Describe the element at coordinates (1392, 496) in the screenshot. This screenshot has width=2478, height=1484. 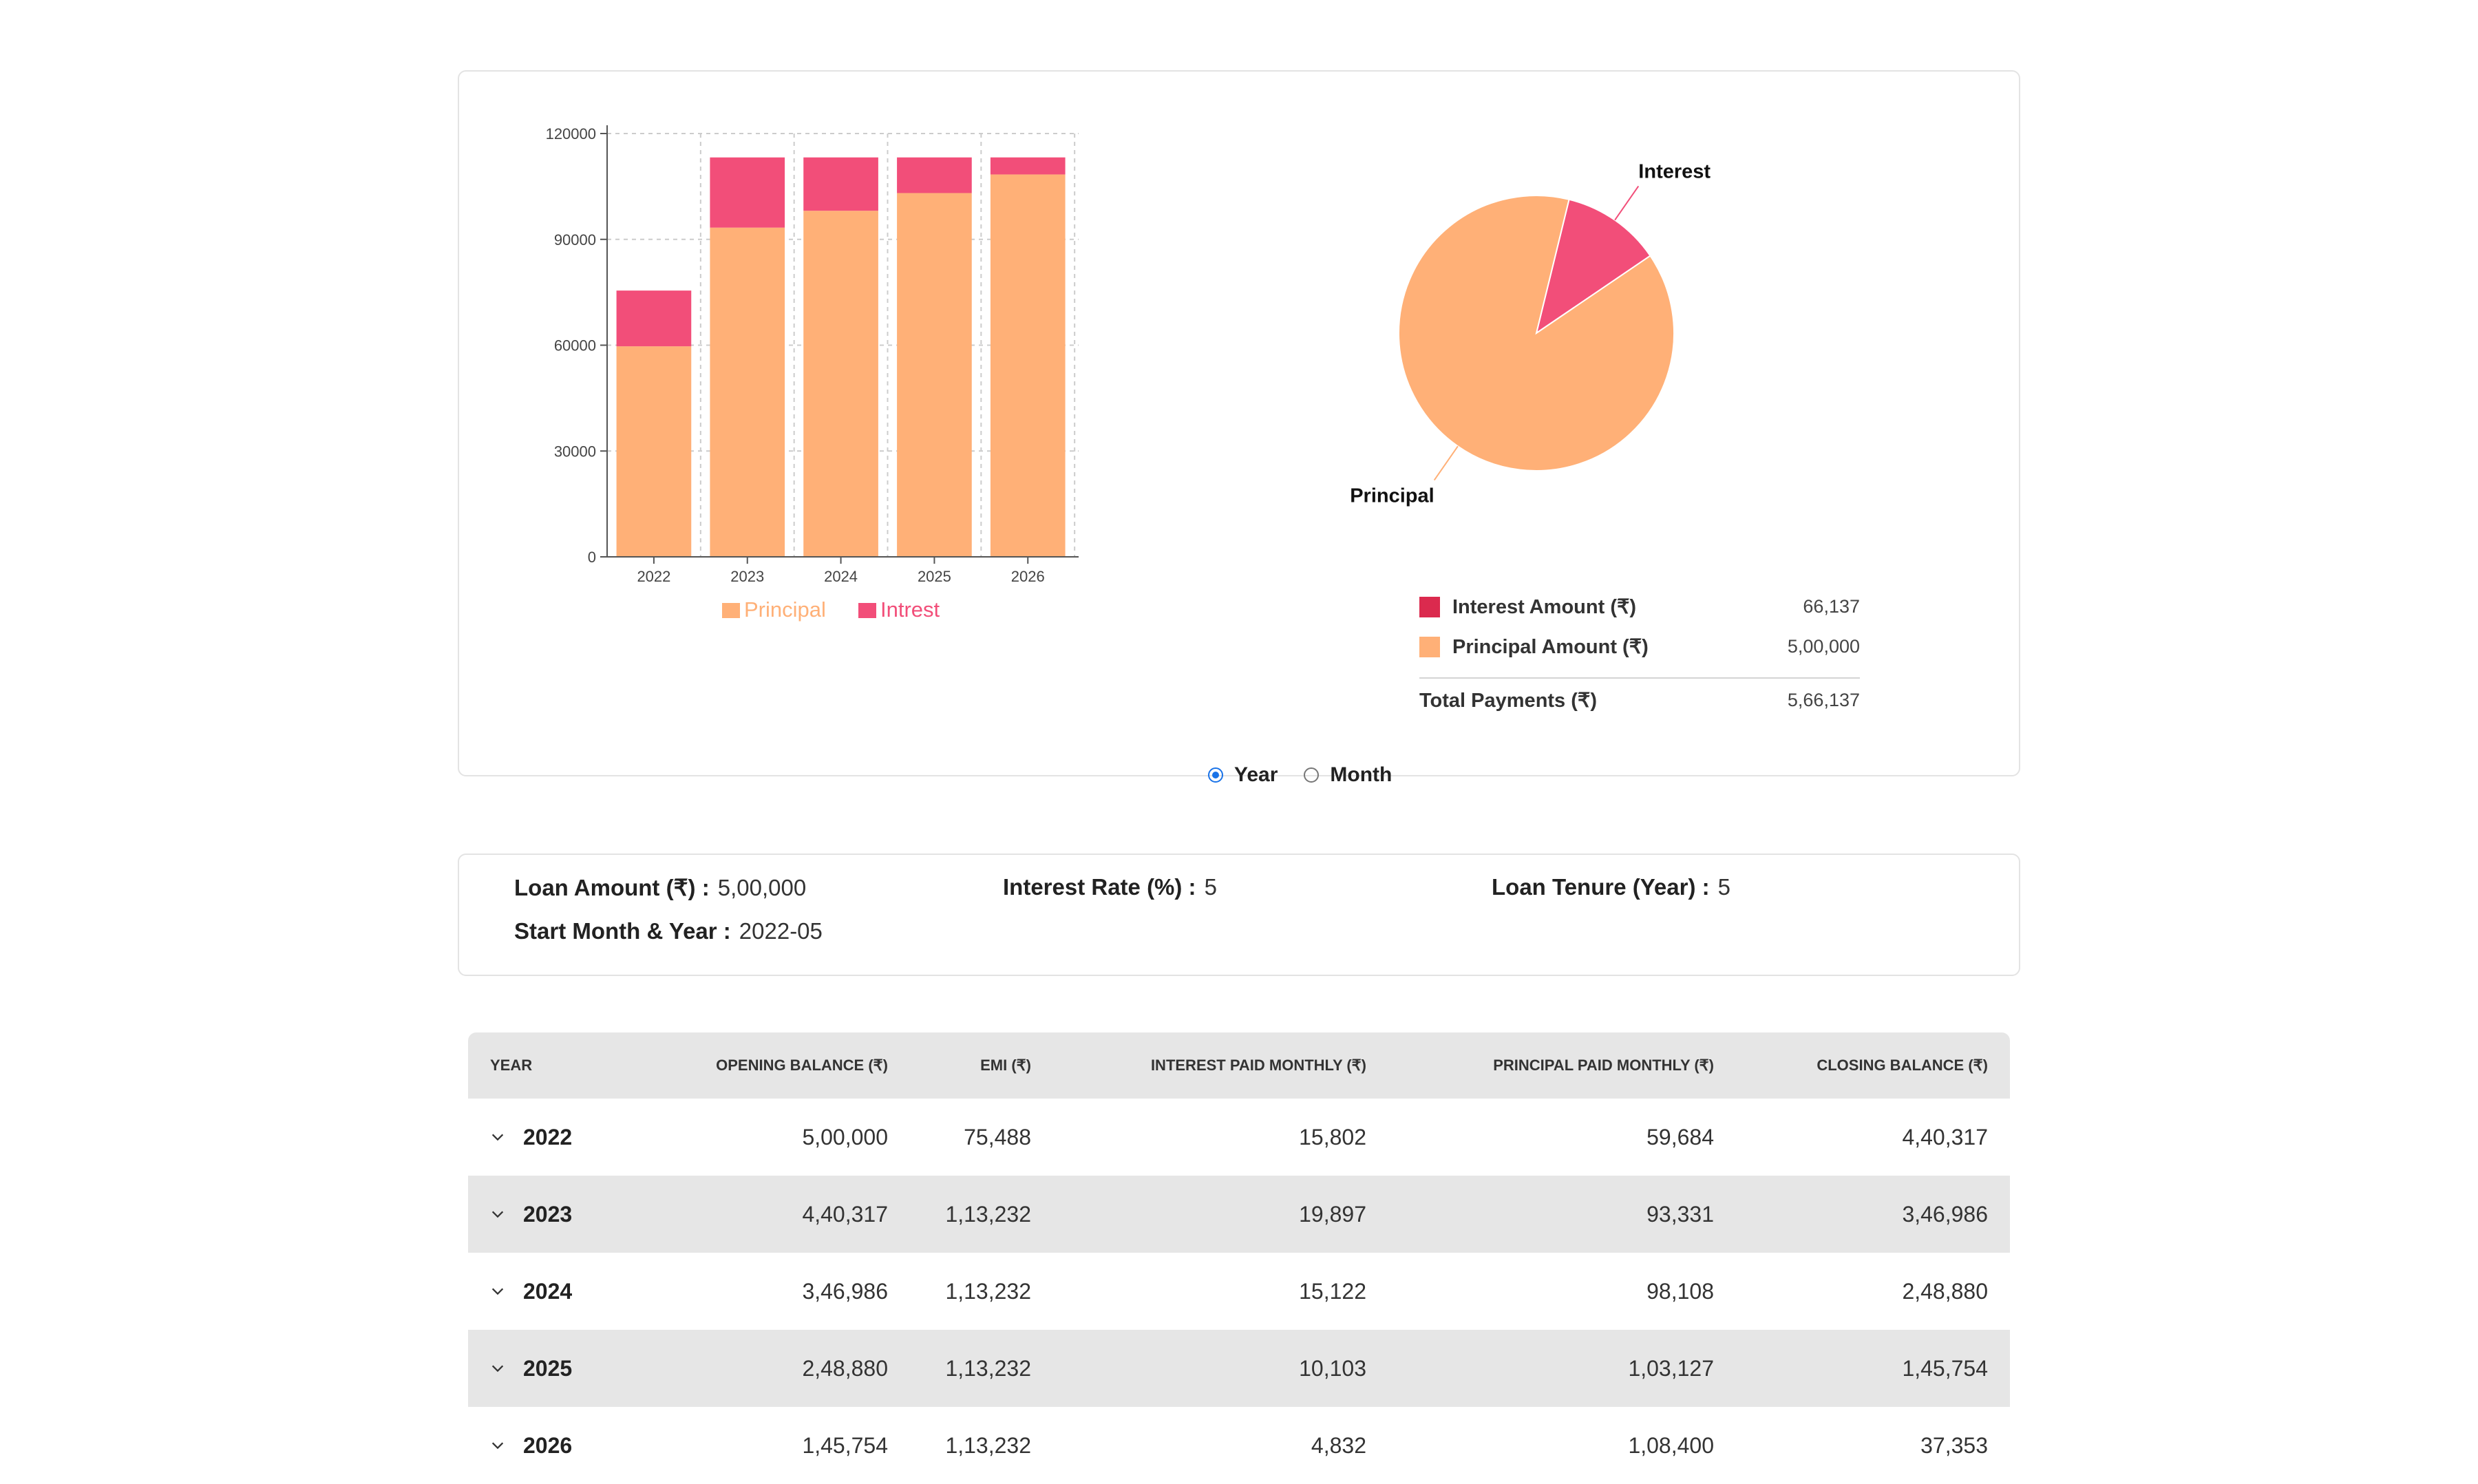
I see `pie-label-principal: Principal` at that location.